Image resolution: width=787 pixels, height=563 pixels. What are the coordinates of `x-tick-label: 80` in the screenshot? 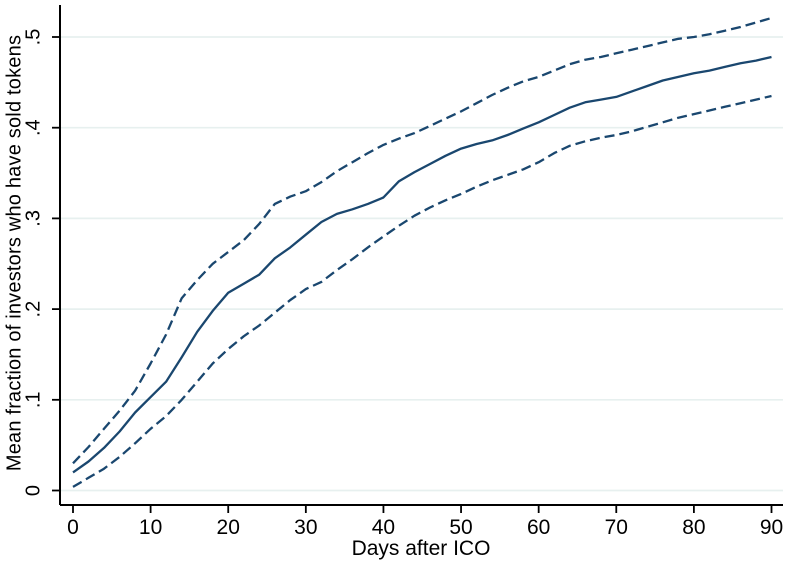 It's located at (693, 527).